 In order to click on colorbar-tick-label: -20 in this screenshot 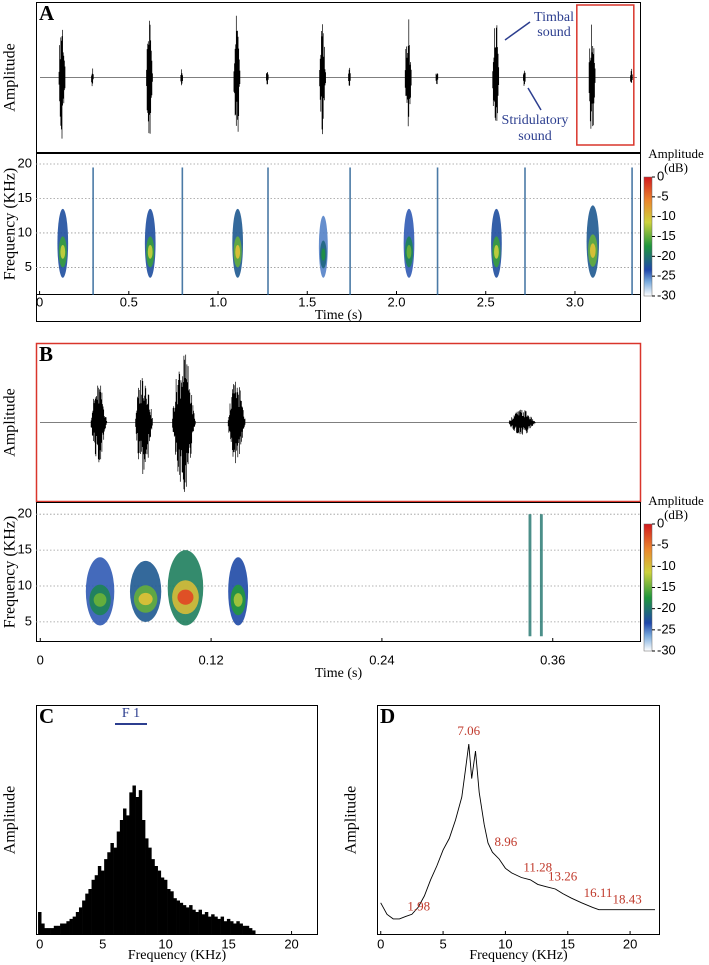, I will do `click(666, 607)`.